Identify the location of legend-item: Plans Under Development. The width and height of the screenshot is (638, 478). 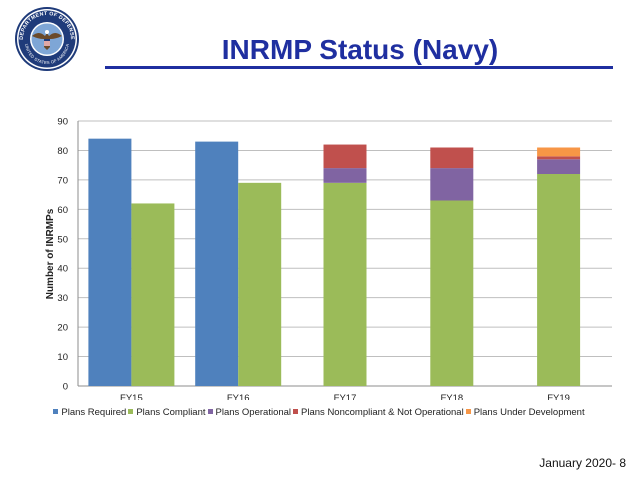
(525, 412).